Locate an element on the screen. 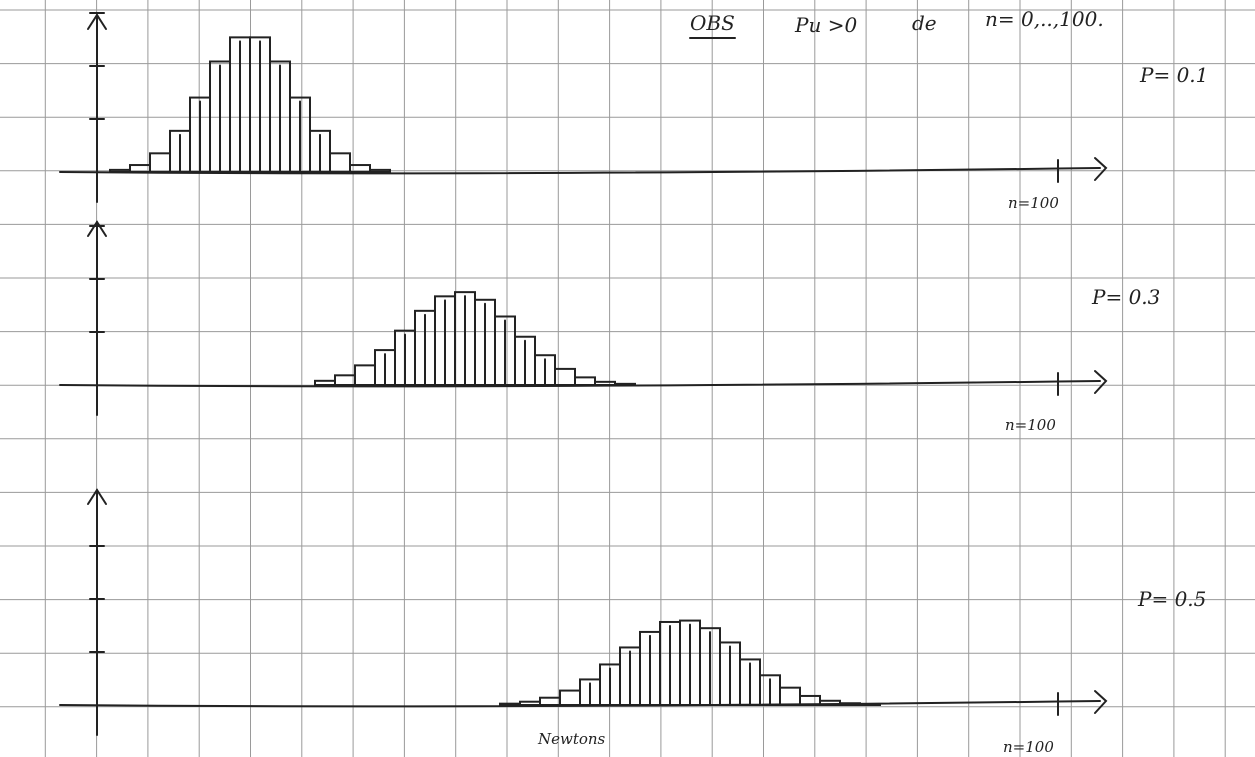  panel-label: P= 0.3 is located at coordinates (1125, 297).